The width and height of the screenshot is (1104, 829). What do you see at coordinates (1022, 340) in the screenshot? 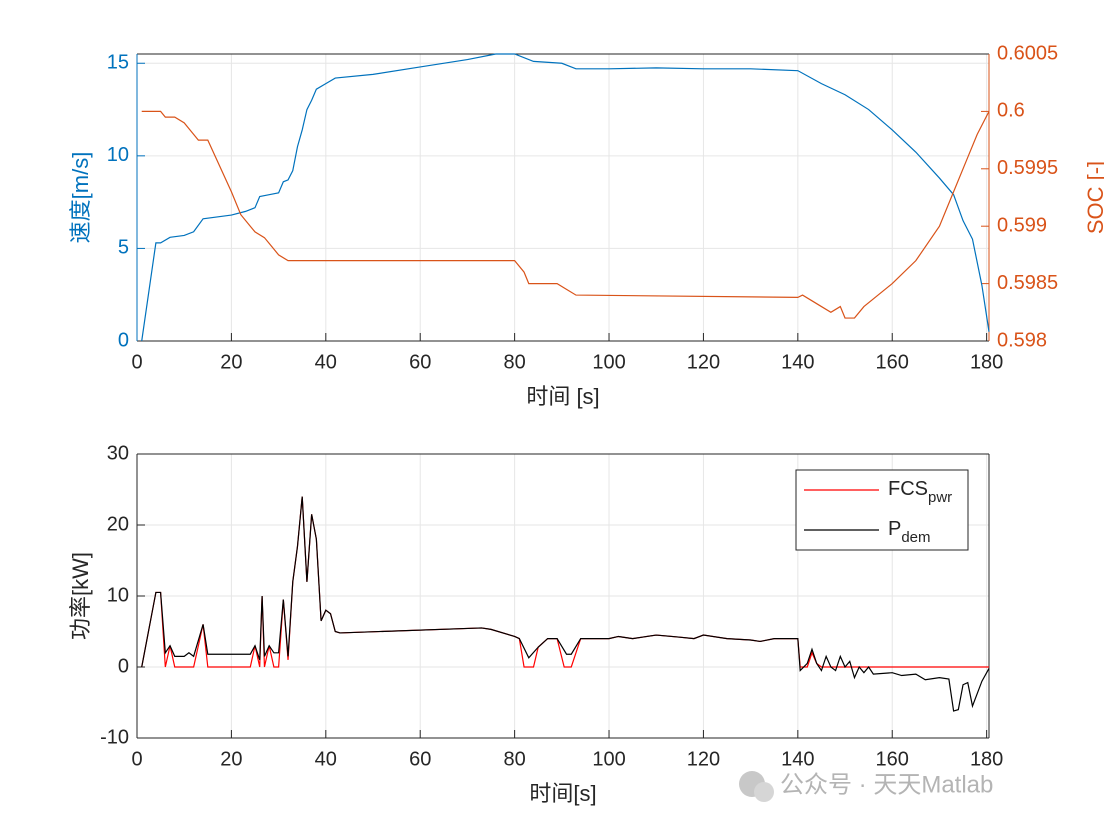
I see `y2-tick-label: 0.598` at bounding box center [1022, 340].